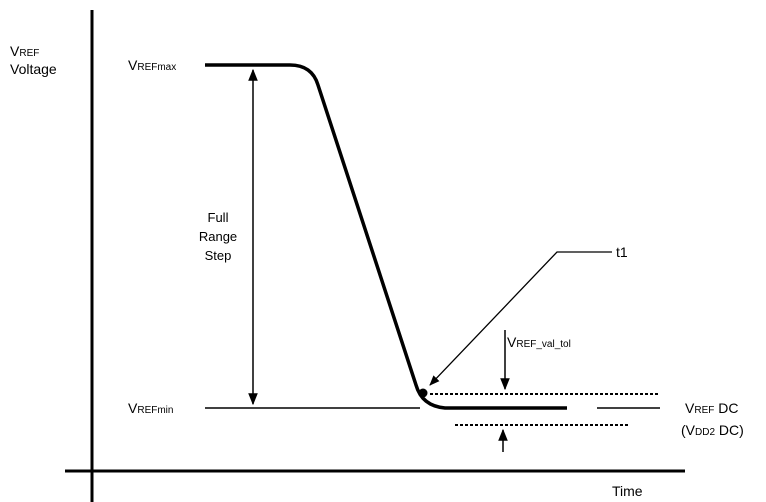 This screenshot has height=502, width=766. I want to click on vref-dc-label: VREF DC, so click(711, 408).